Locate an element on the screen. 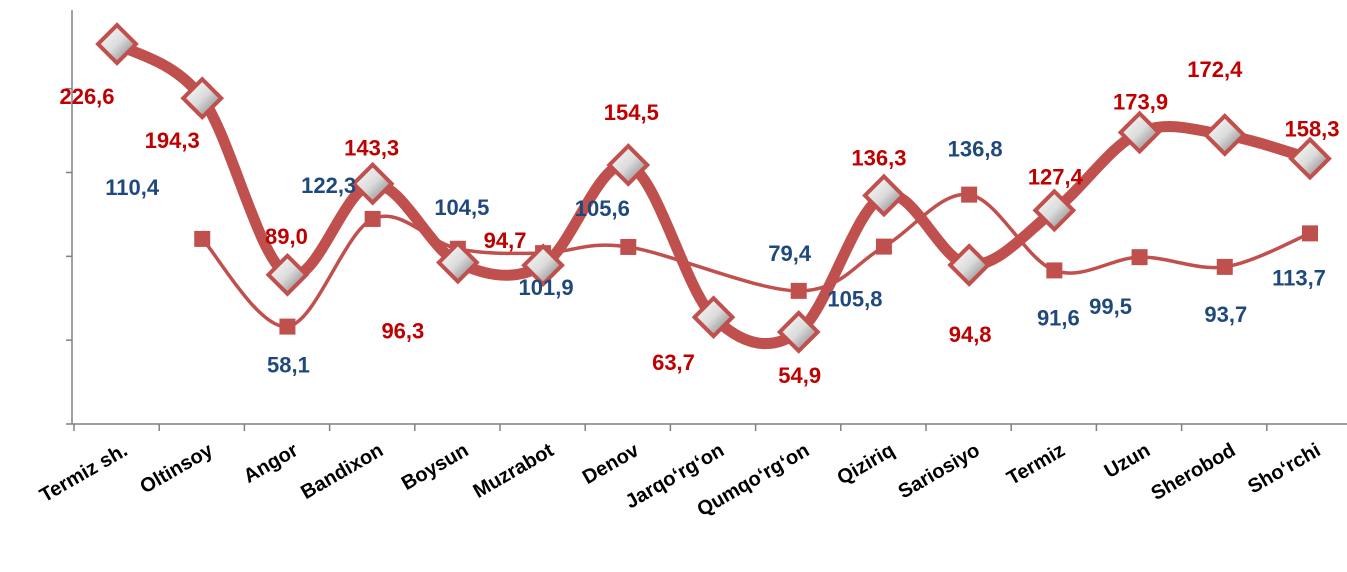 The width and height of the screenshot is (1347, 572). data-label-thick: 96,3 is located at coordinates (402, 331).